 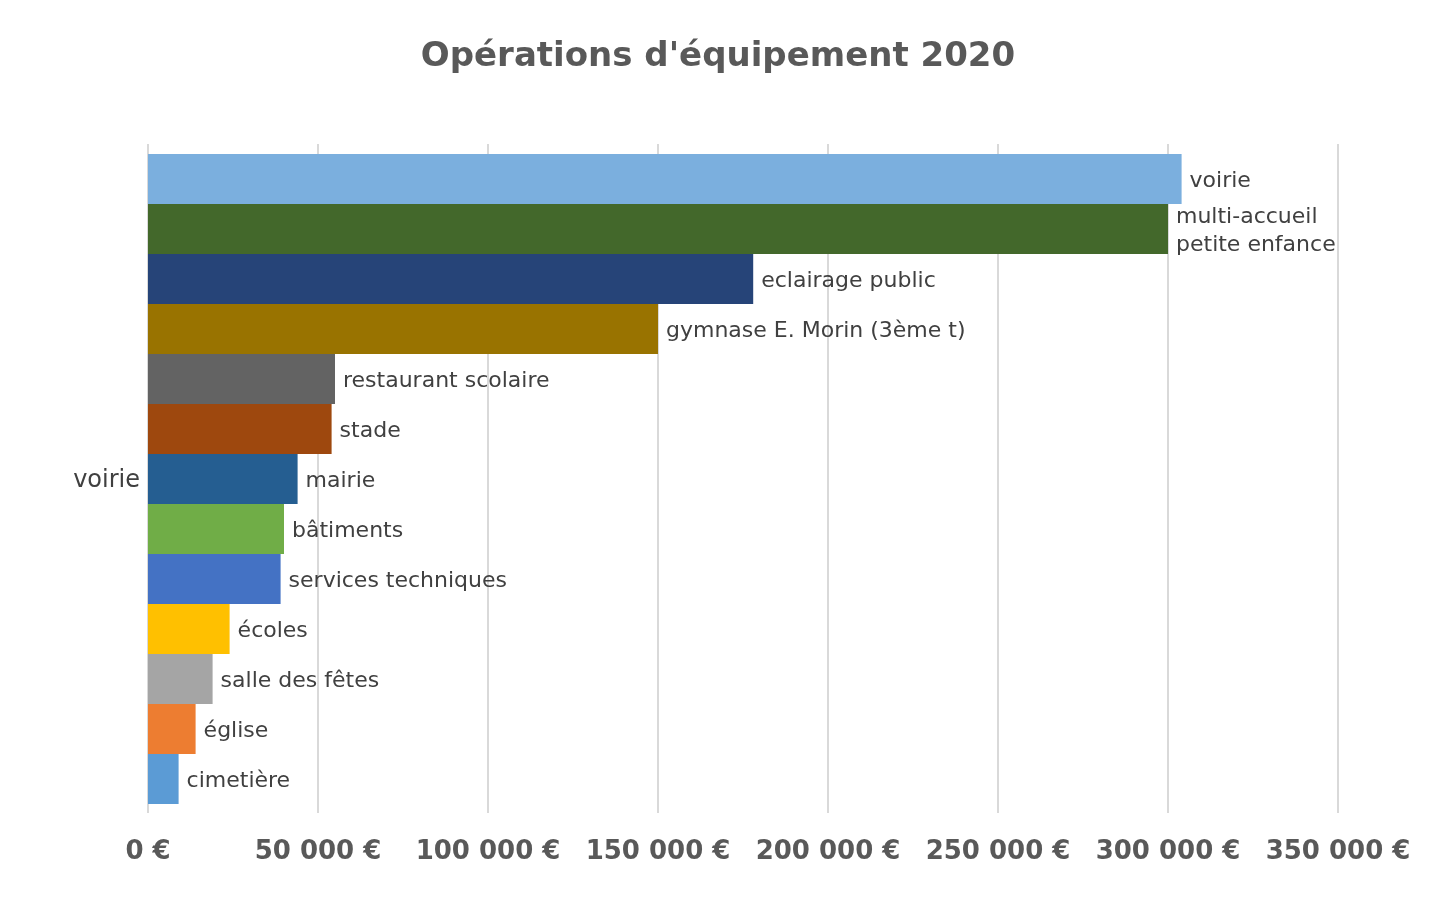 I want to click on series-label: gymnase E. Morin (3ème t), so click(x=816, y=329).